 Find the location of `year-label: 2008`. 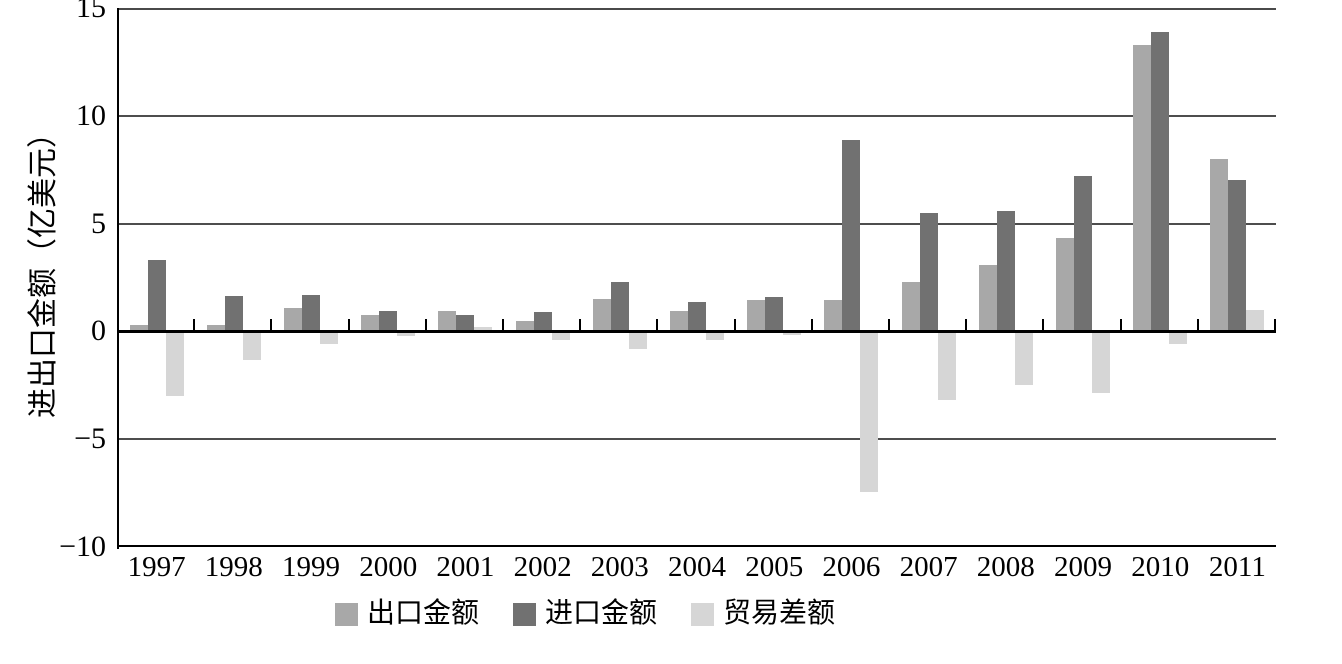

year-label: 2008 is located at coordinates (1005, 567).